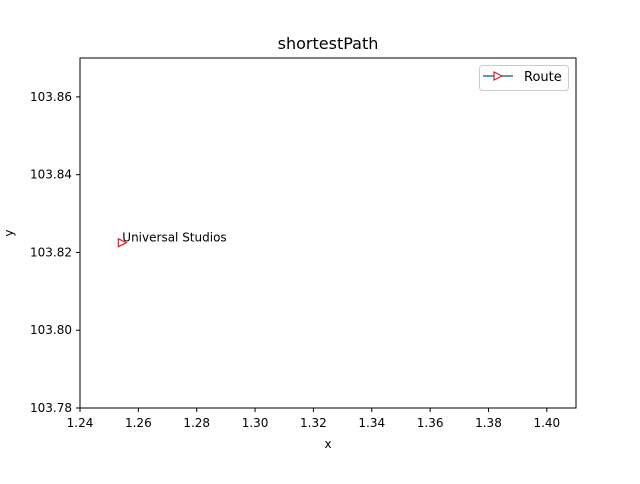  What do you see at coordinates (196, 423) in the screenshot?
I see `x-tick-label: 1.28` at bounding box center [196, 423].